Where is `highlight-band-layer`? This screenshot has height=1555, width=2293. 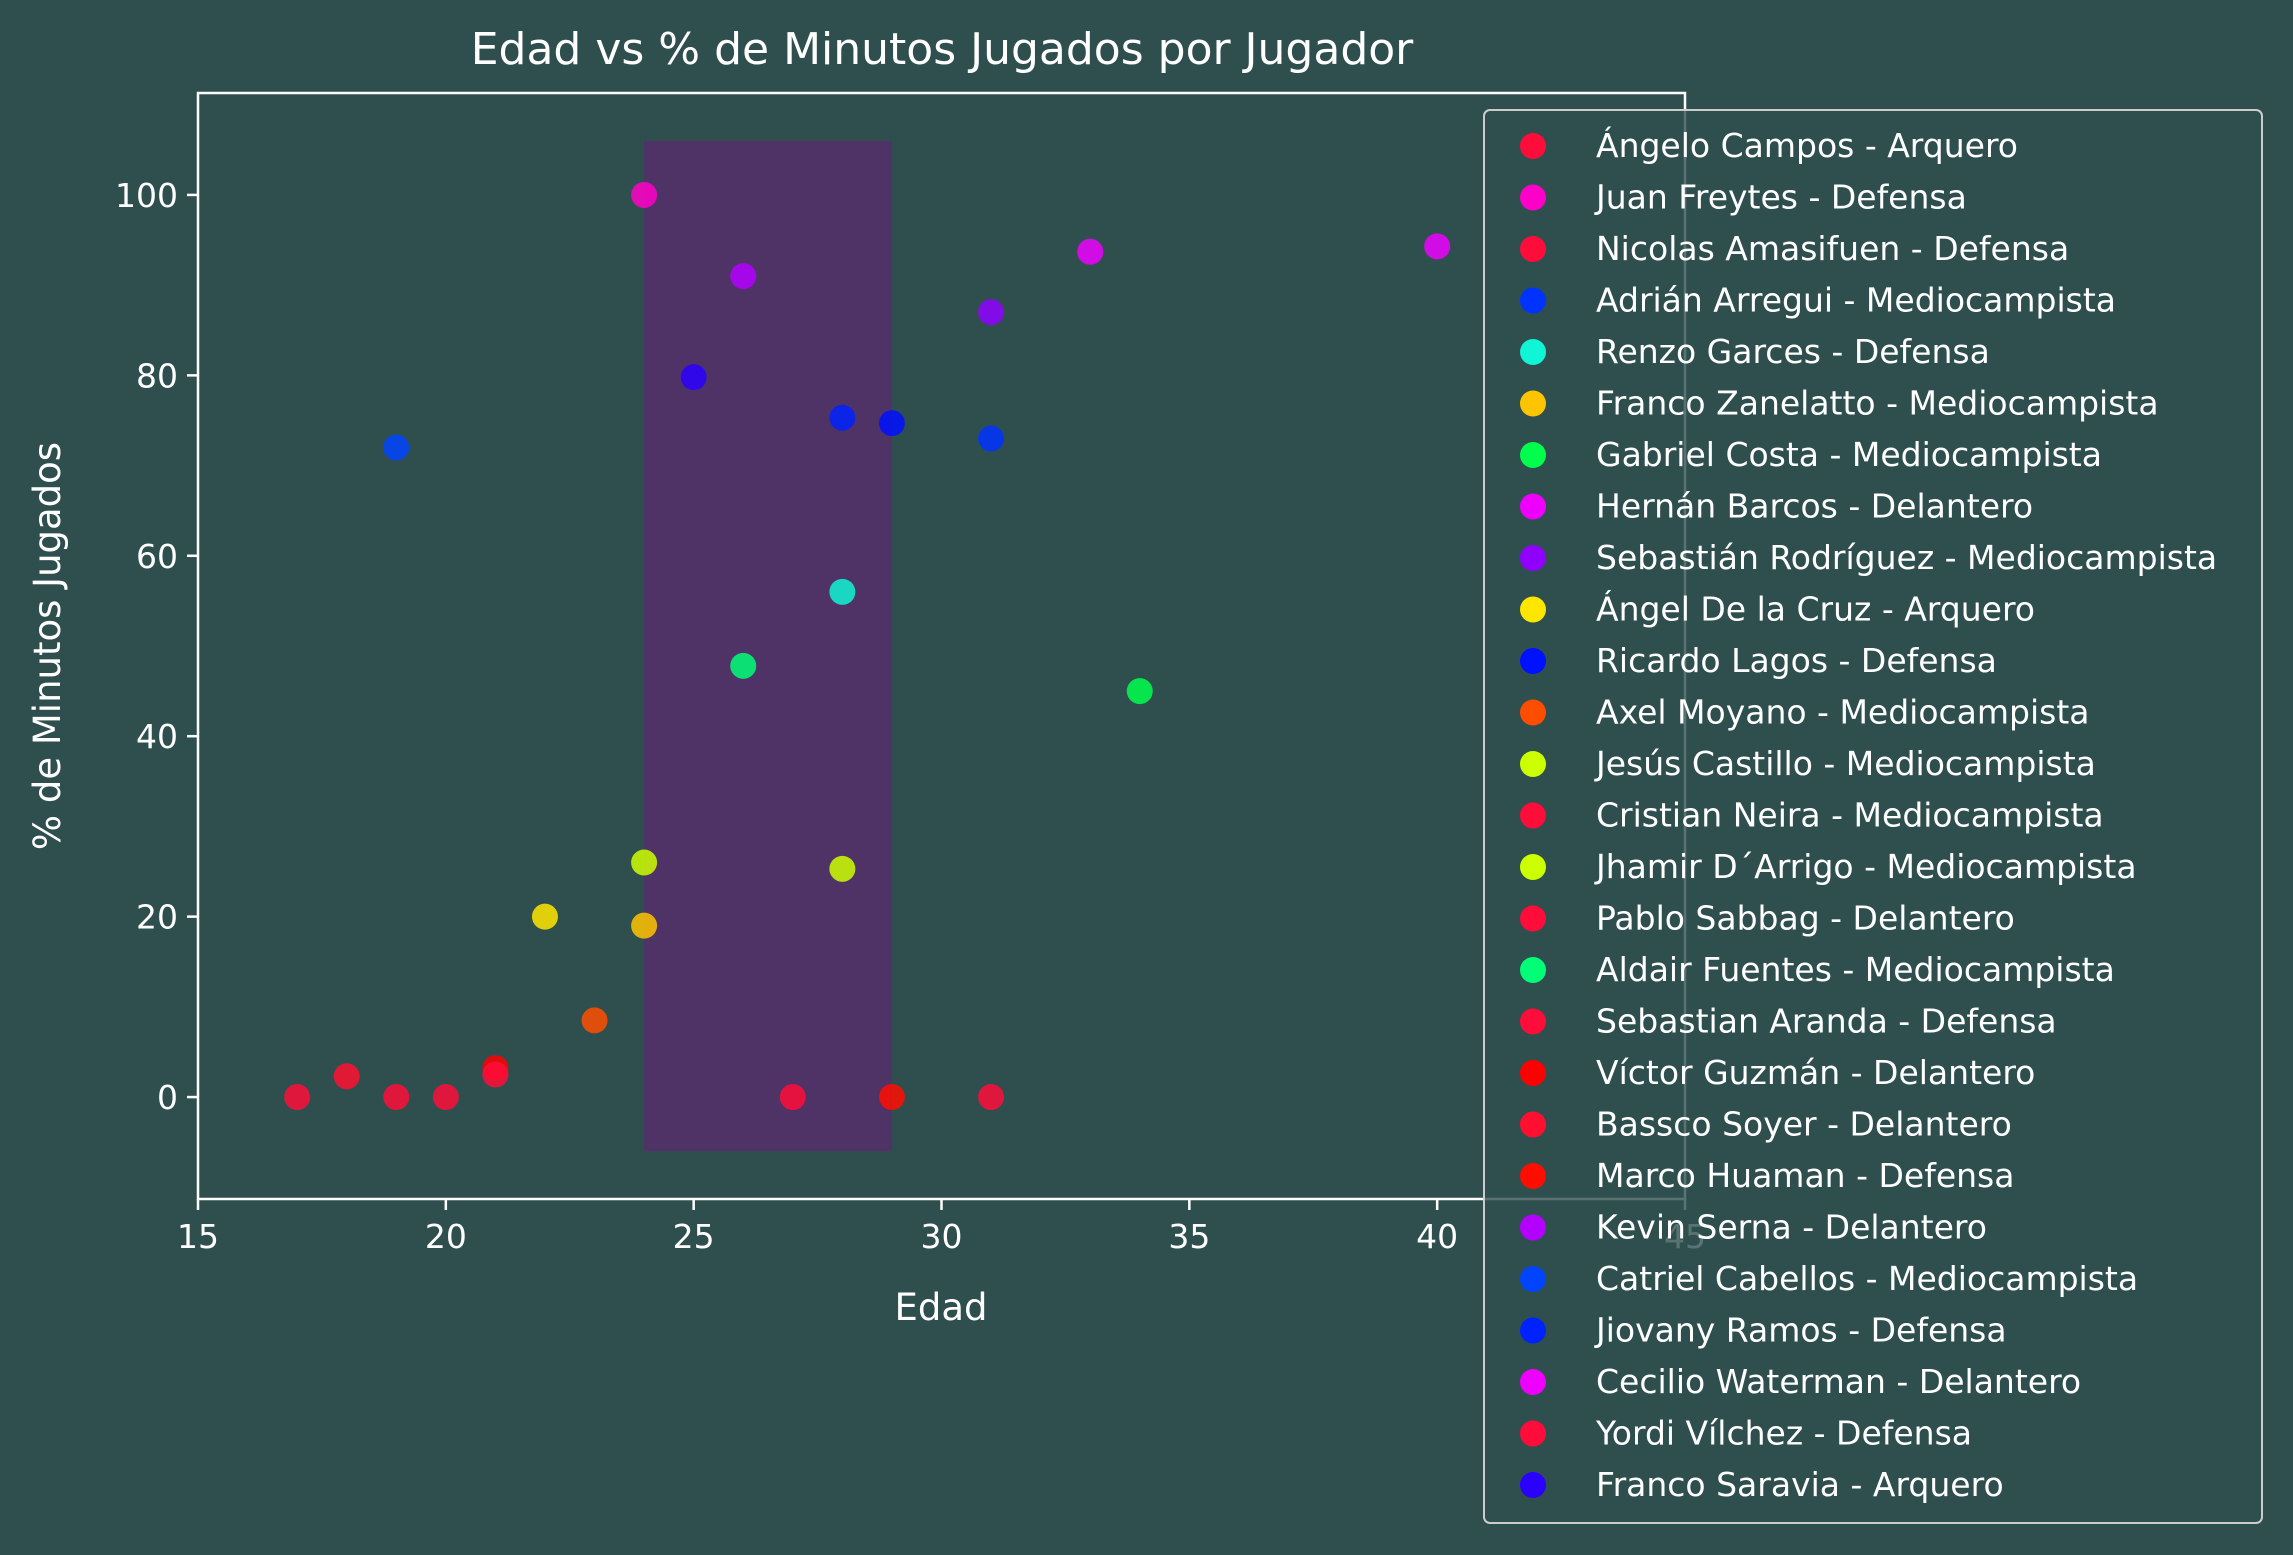 highlight-band-layer is located at coordinates (768, 646).